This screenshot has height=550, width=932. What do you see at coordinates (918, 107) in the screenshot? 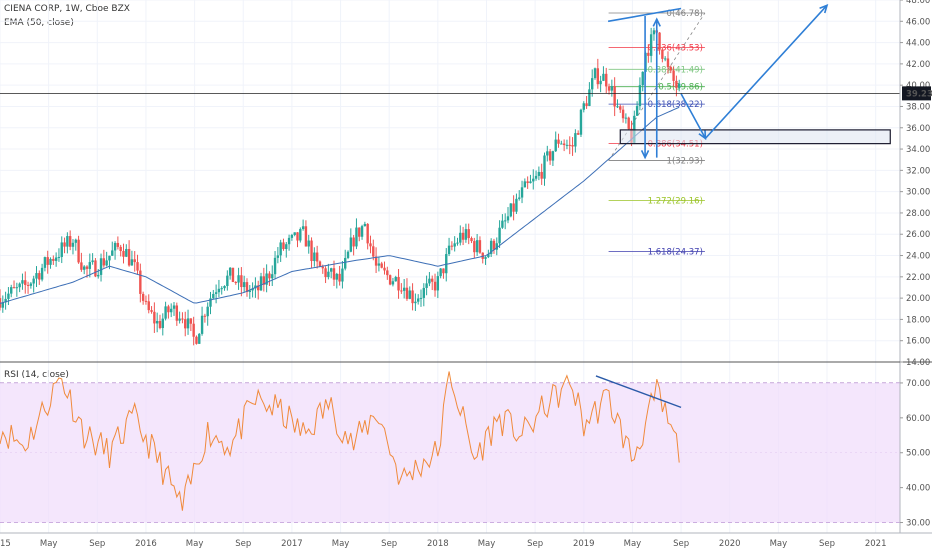
I see `price-tick-label: 38.00` at bounding box center [918, 107].